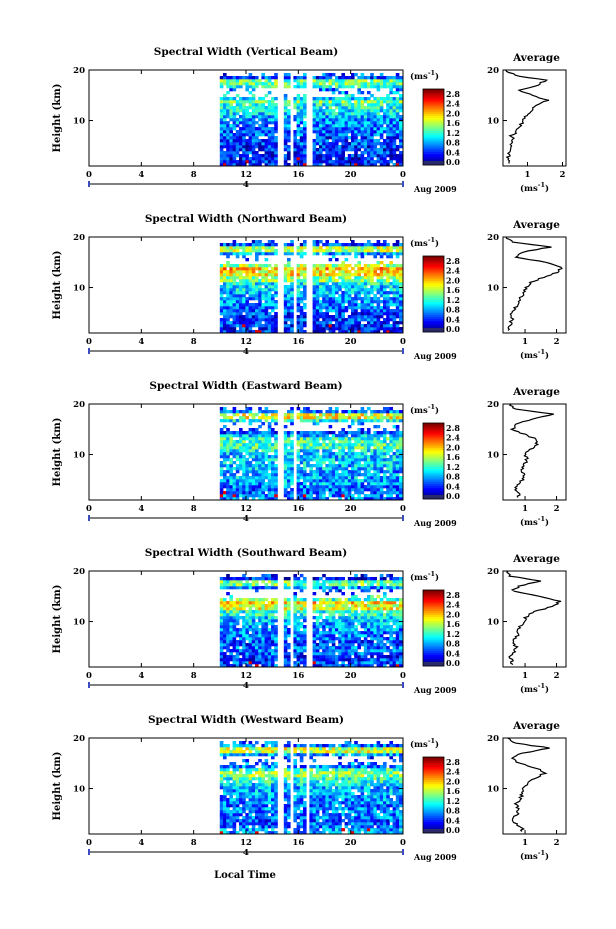 The width and height of the screenshot is (616, 929). I want to click on panel-title: Spectral Width (Northward Beam), so click(246, 219).